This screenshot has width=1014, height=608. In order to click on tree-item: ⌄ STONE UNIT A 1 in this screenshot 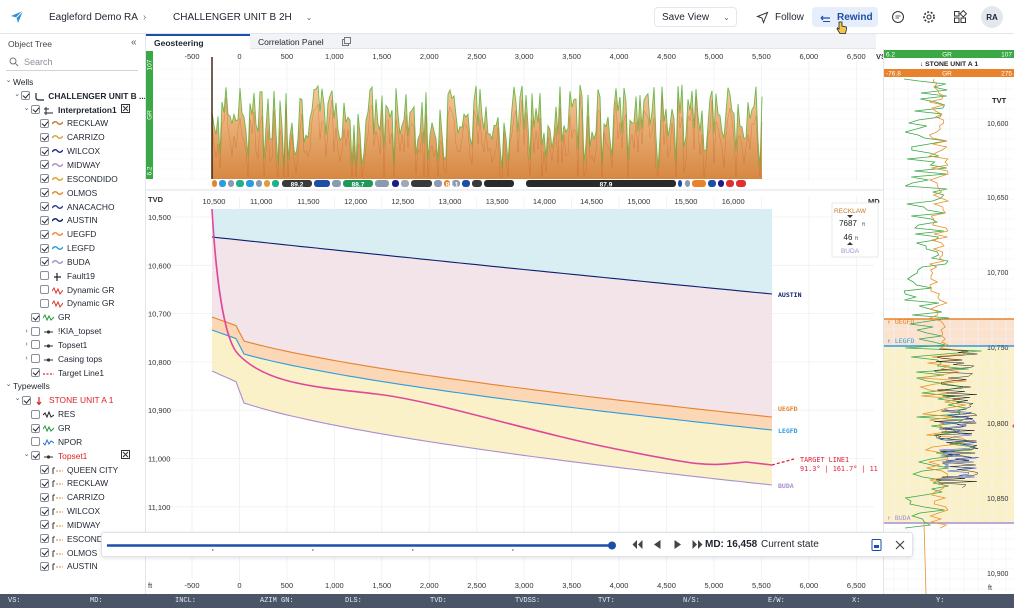, I will do `click(72, 400)`.